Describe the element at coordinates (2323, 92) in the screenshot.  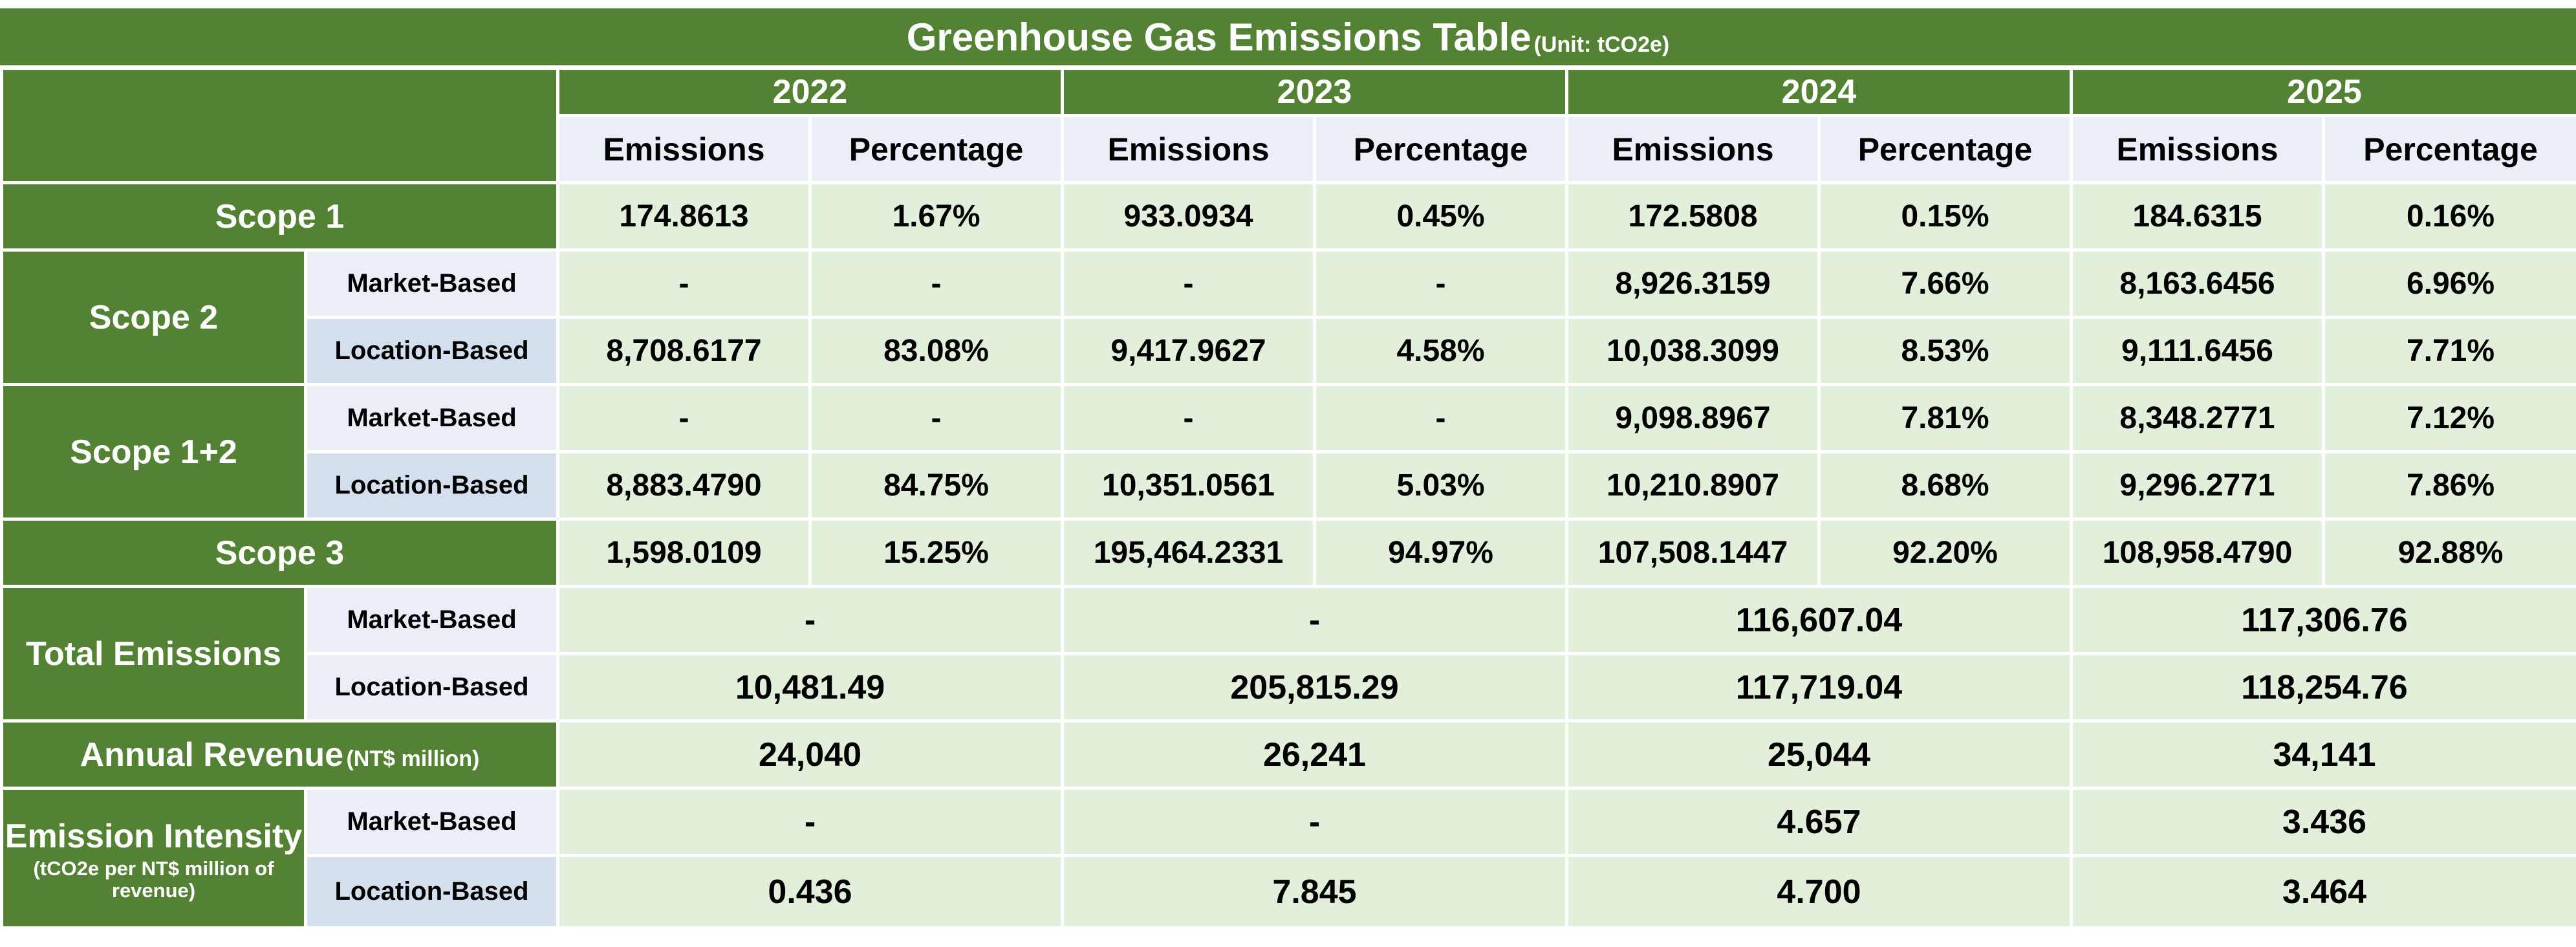
I see `year-header-2025: 2025` at that location.